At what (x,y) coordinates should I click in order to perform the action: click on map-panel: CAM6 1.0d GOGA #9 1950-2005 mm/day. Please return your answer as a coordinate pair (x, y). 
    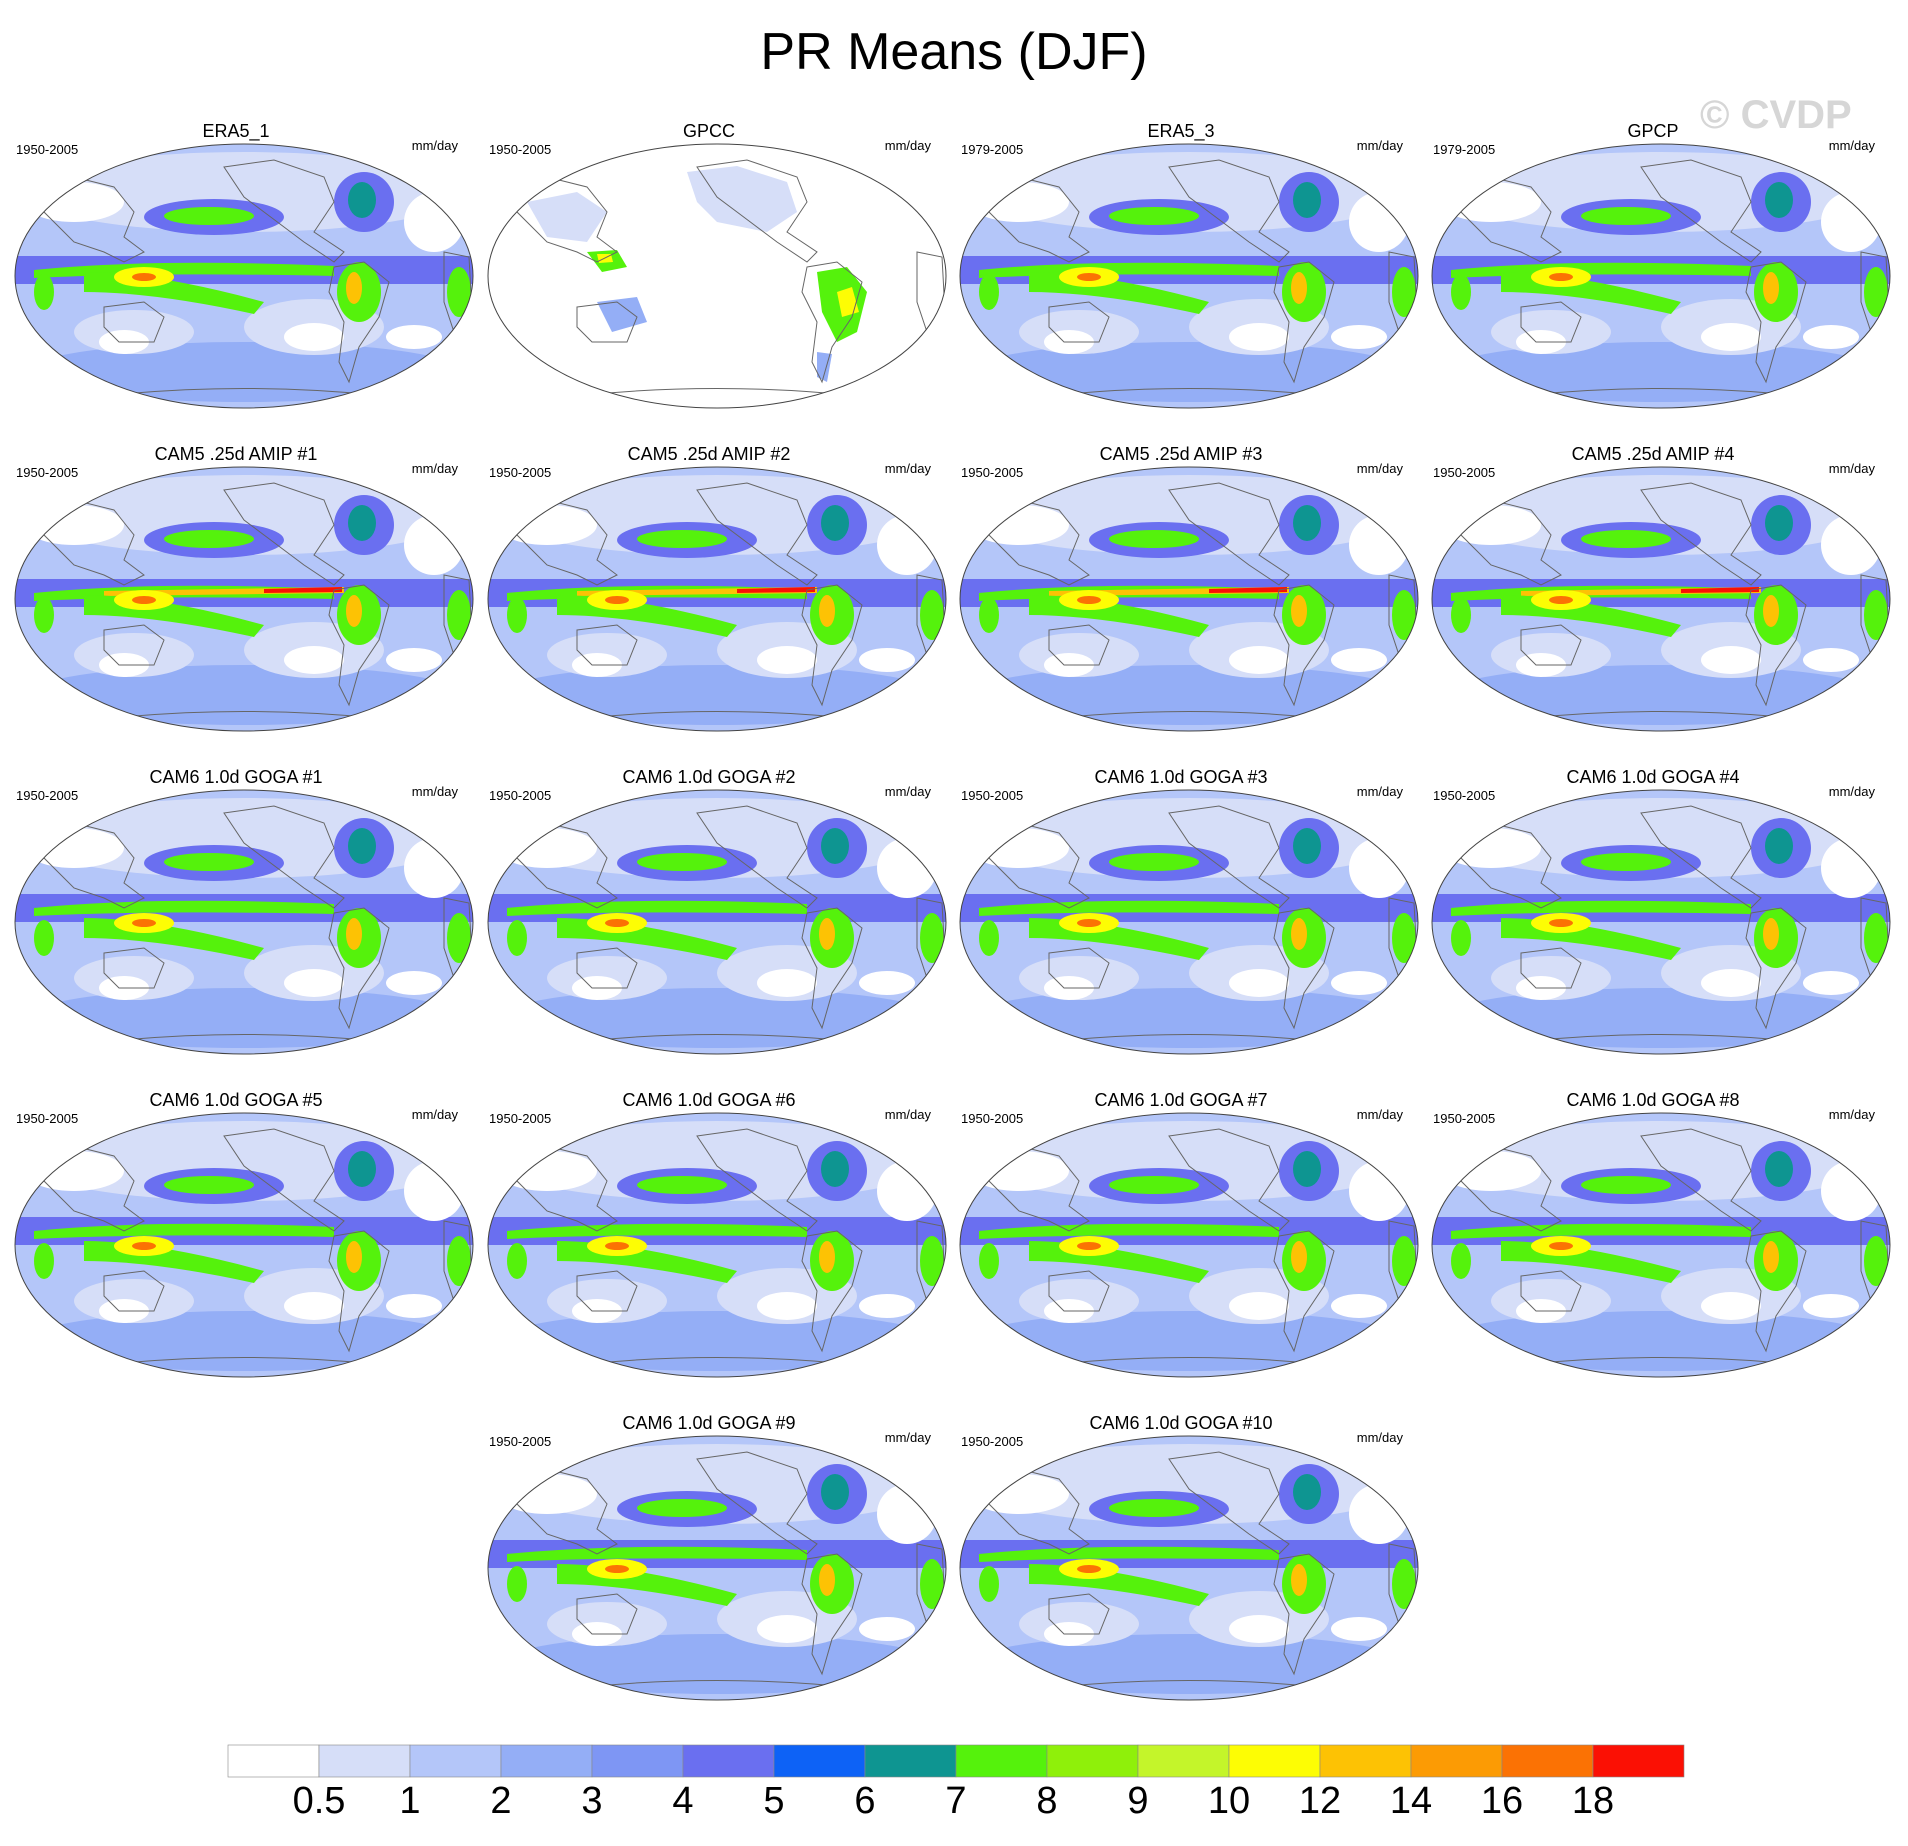
    Looking at the image, I should click on (710, 1572).